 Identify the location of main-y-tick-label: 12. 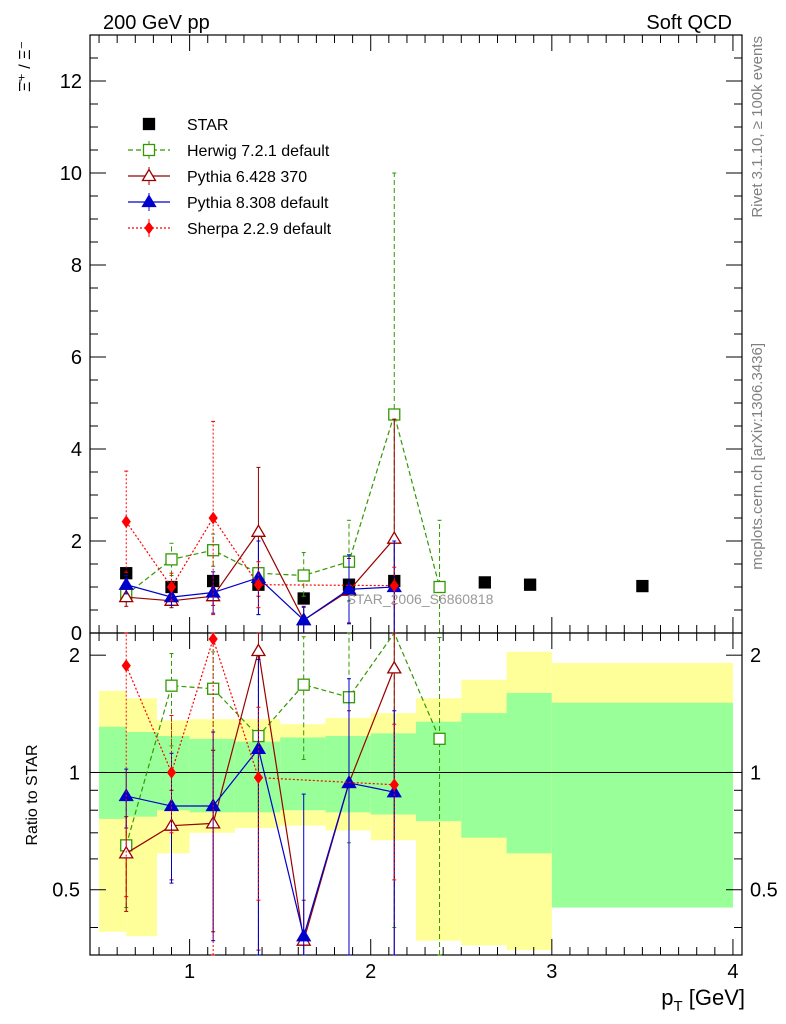
(71, 82).